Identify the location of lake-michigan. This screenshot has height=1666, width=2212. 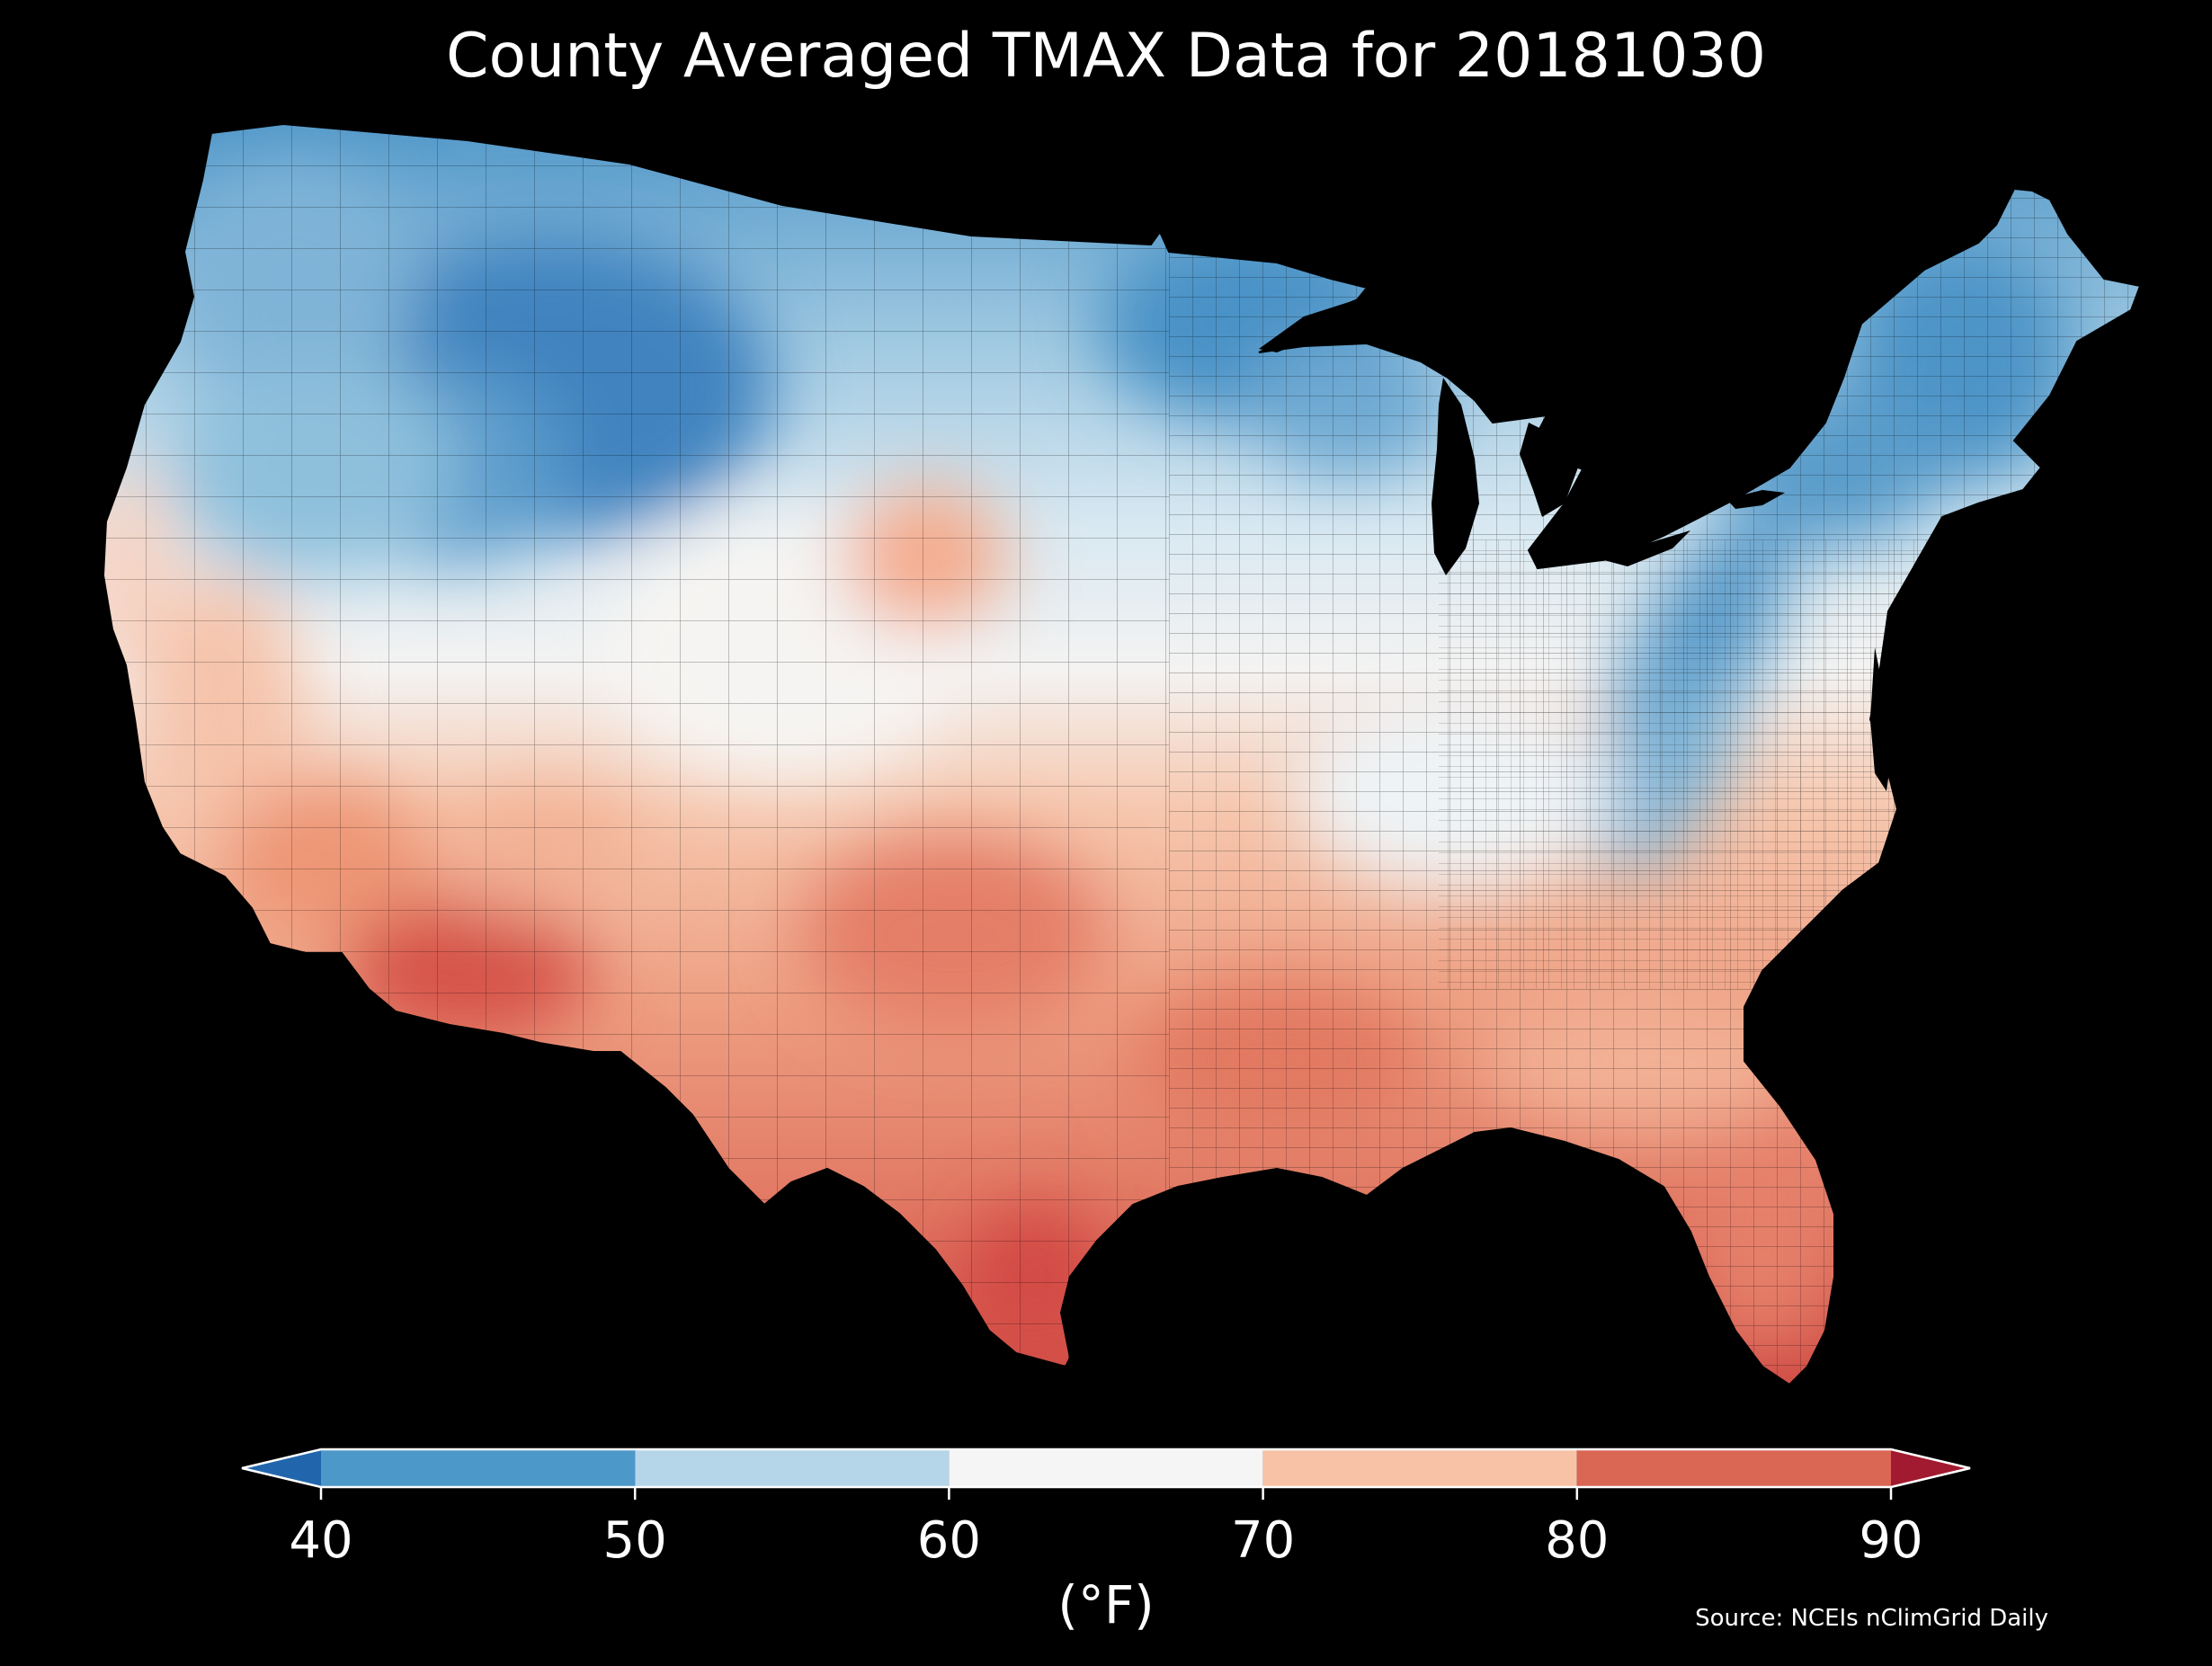
(1455, 477).